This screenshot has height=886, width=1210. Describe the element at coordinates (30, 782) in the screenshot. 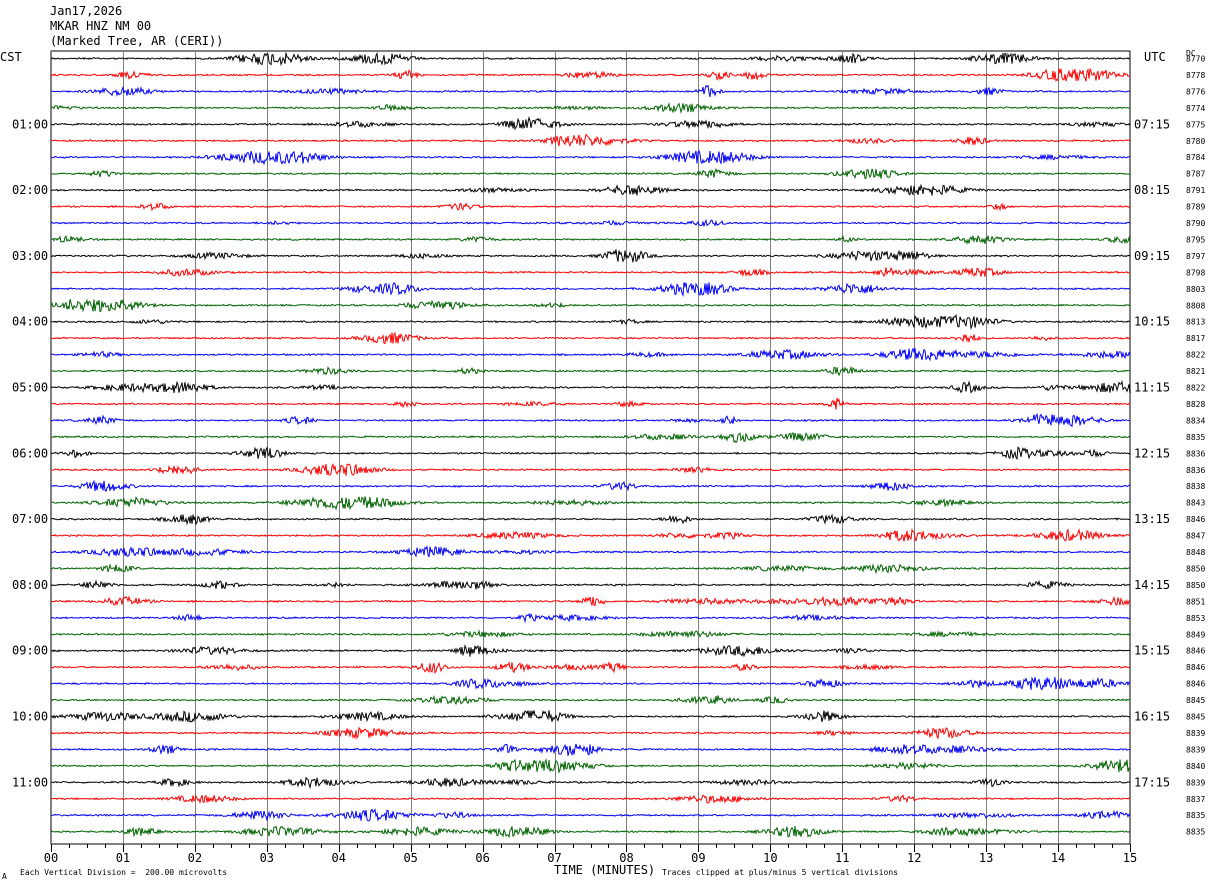

I see `left-hour-label: 11:00` at that location.